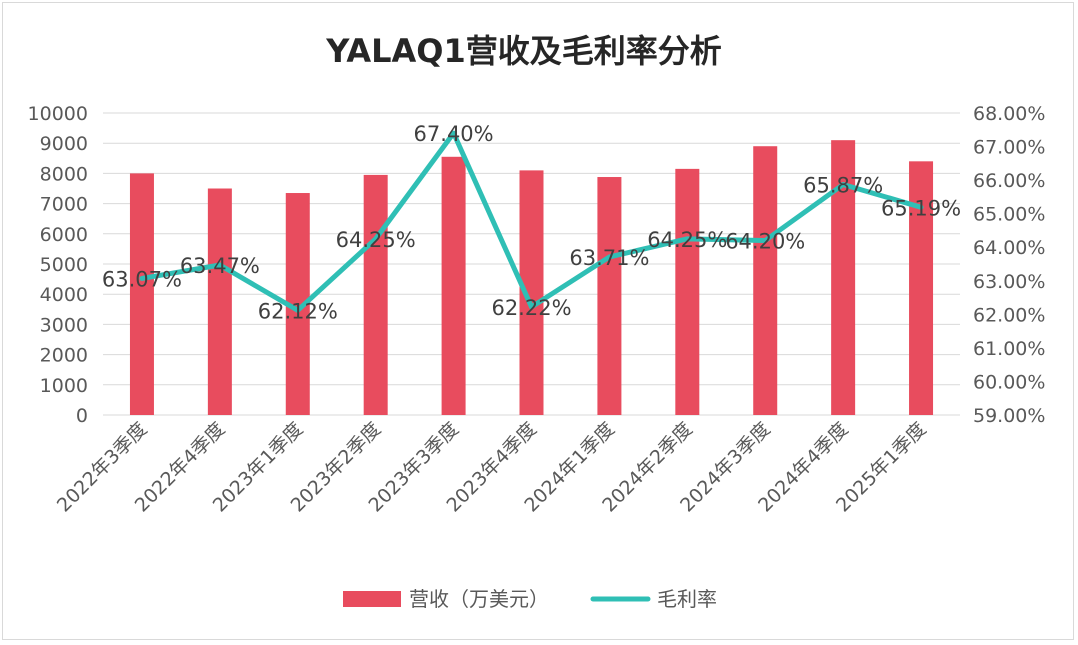  Describe the element at coordinates (454, 134) in the screenshot. I see `line-data-label: 67.40%` at that location.